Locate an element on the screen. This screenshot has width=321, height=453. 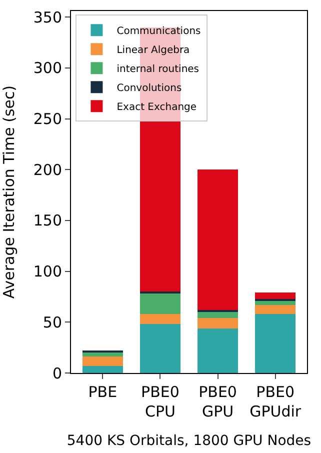
x-tick-label: PBE is located at coordinates (103, 392).